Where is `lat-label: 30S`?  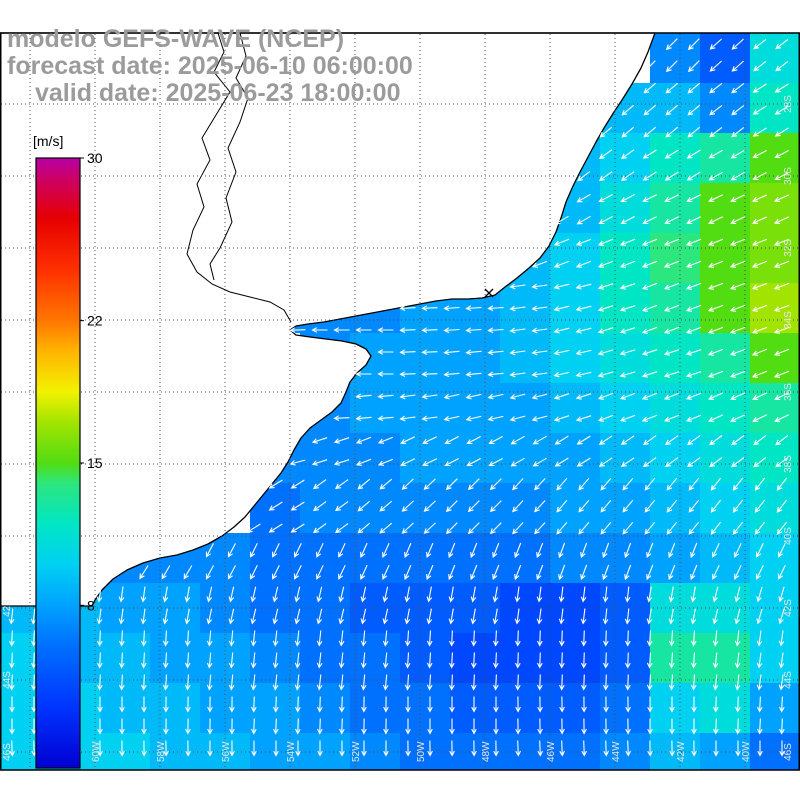 lat-label: 30S is located at coordinates (788, 176).